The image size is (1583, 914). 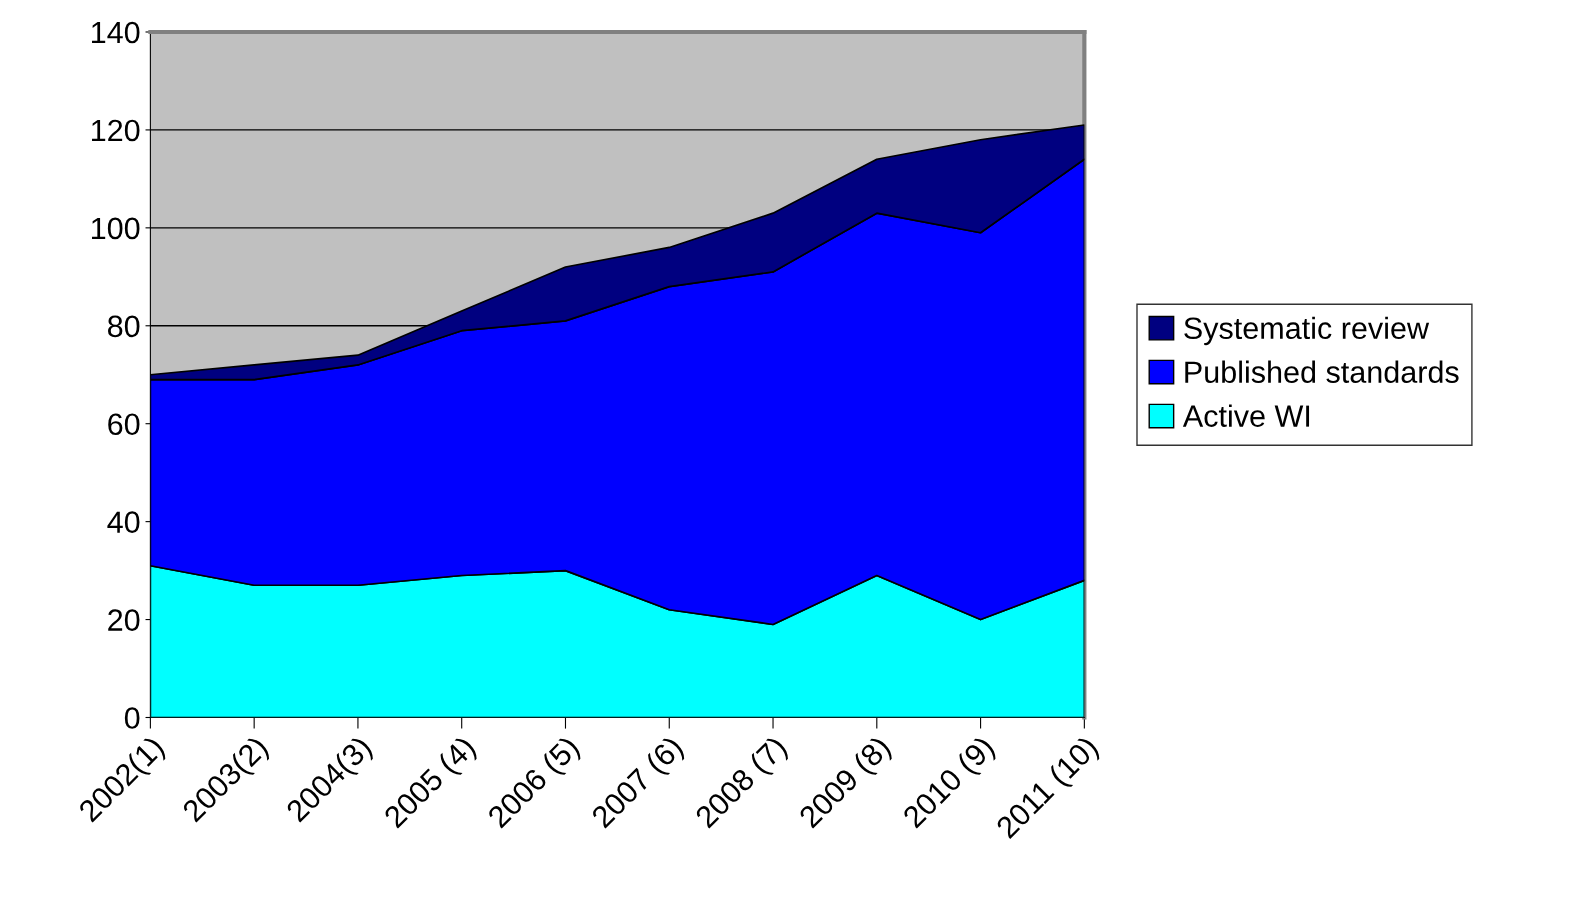 What do you see at coordinates (132, 718) in the screenshot?
I see `y-tick-label: 0` at bounding box center [132, 718].